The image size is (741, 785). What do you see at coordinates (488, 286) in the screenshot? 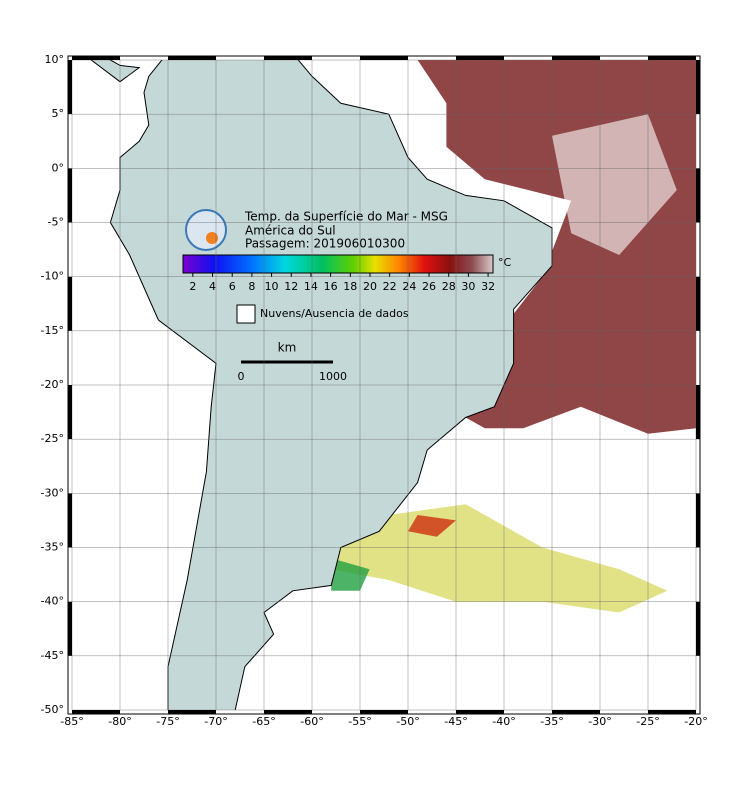
I see `colorbar-tick-label: 32` at bounding box center [488, 286].